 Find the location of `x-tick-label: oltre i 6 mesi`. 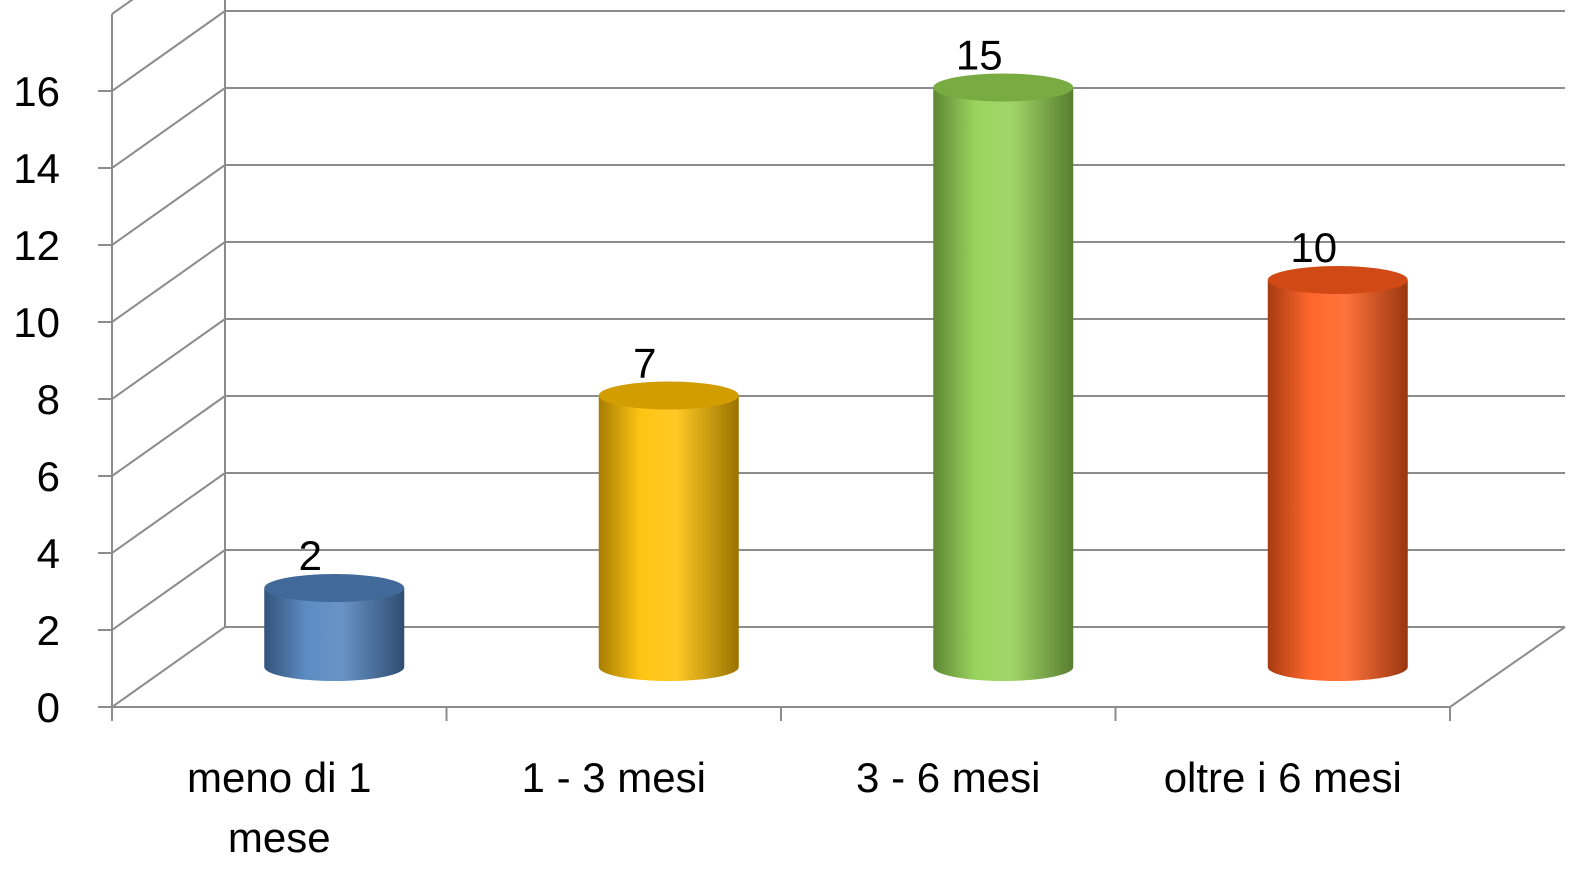

x-tick-label: oltre i 6 mesi is located at coordinates (1283, 777).